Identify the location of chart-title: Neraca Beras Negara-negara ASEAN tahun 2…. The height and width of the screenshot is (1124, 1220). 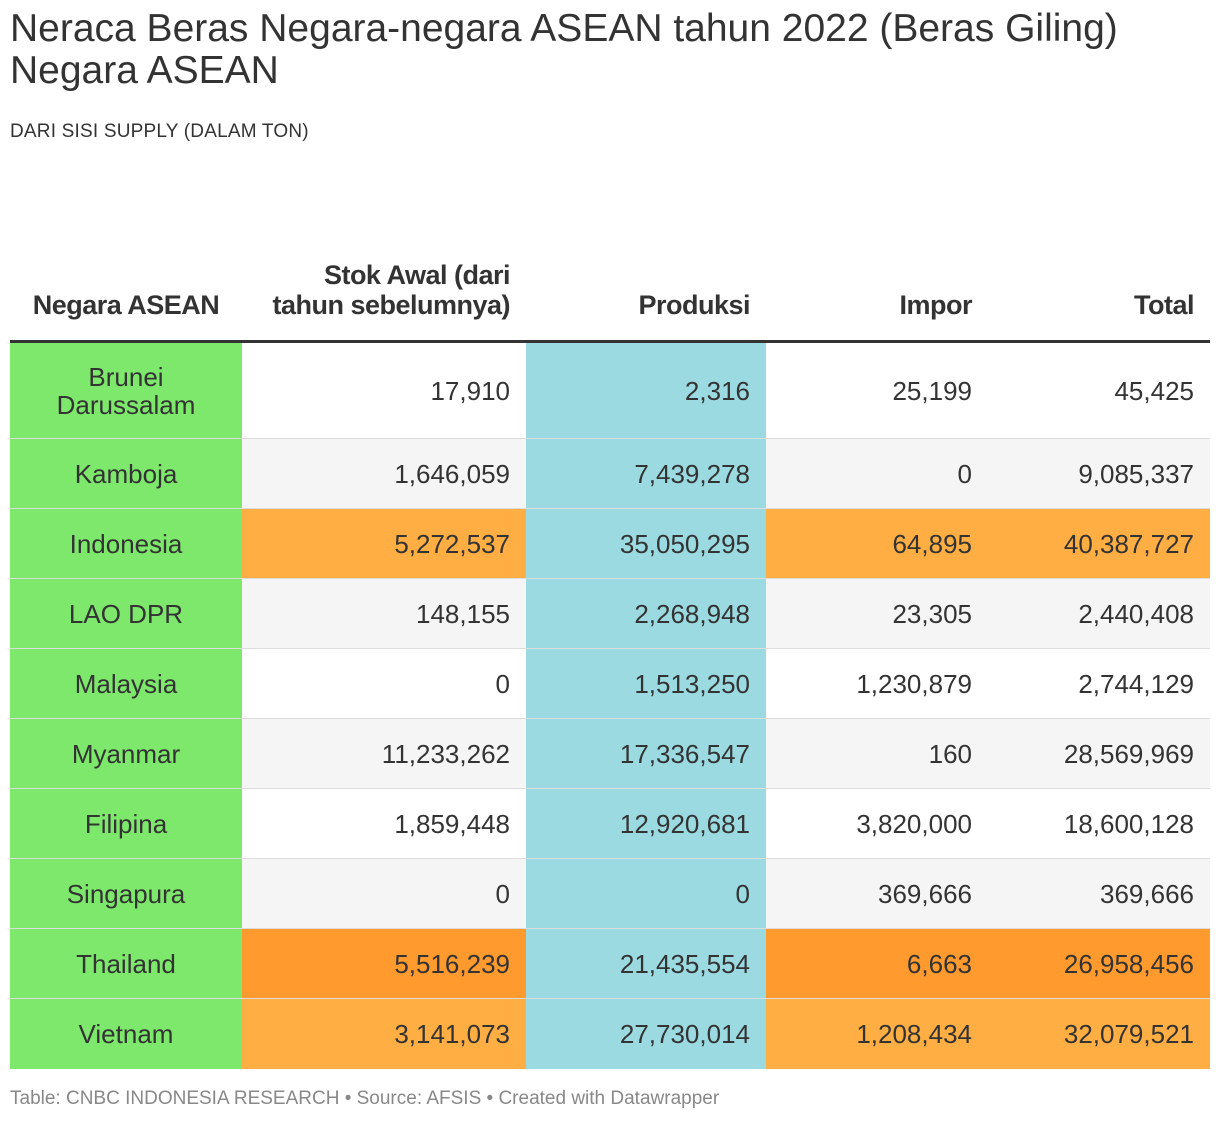
(564, 49).